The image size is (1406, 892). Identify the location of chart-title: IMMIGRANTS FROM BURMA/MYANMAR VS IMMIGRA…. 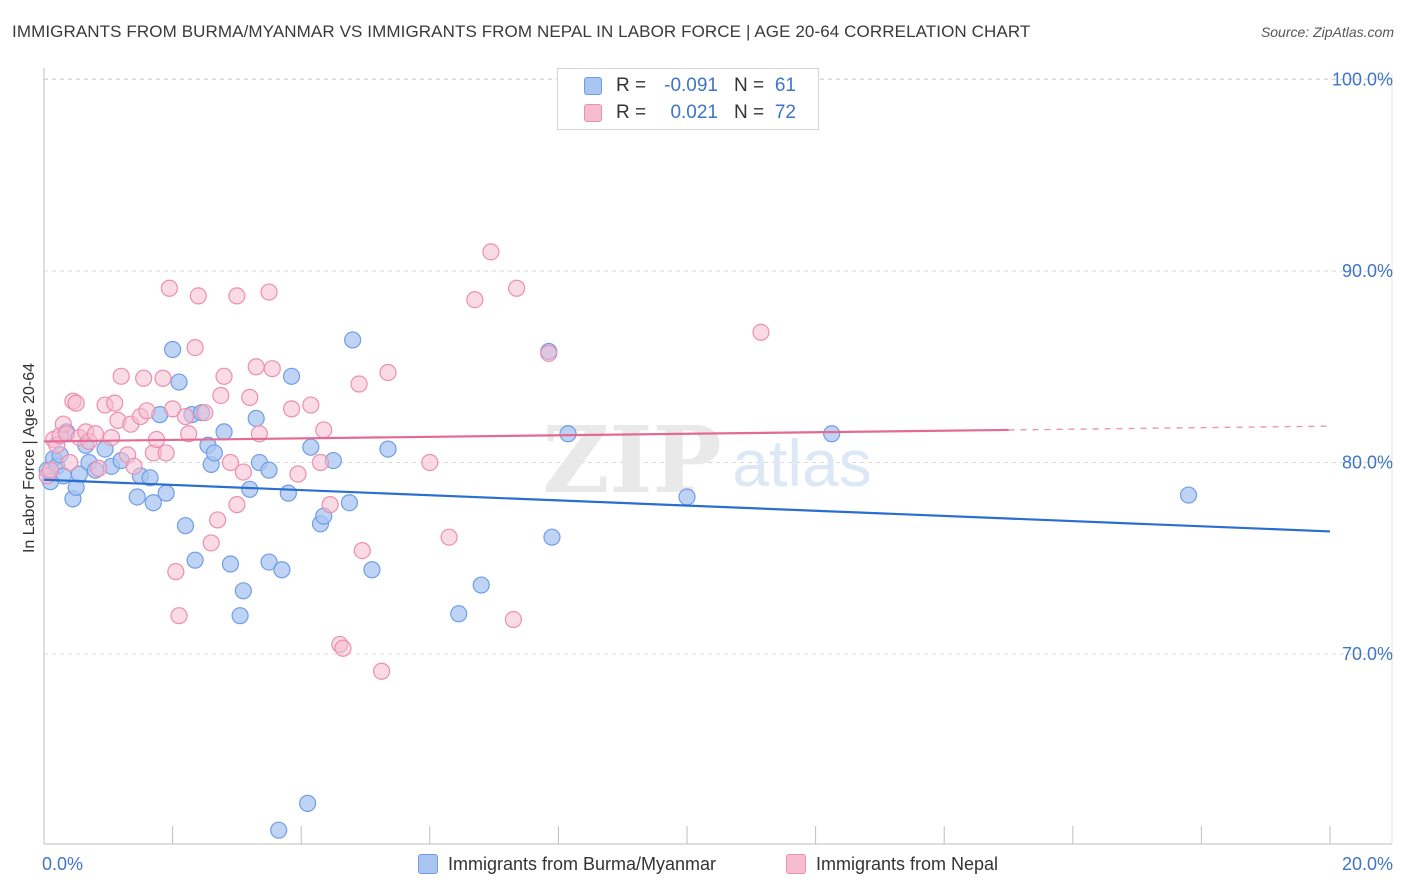
(521, 31).